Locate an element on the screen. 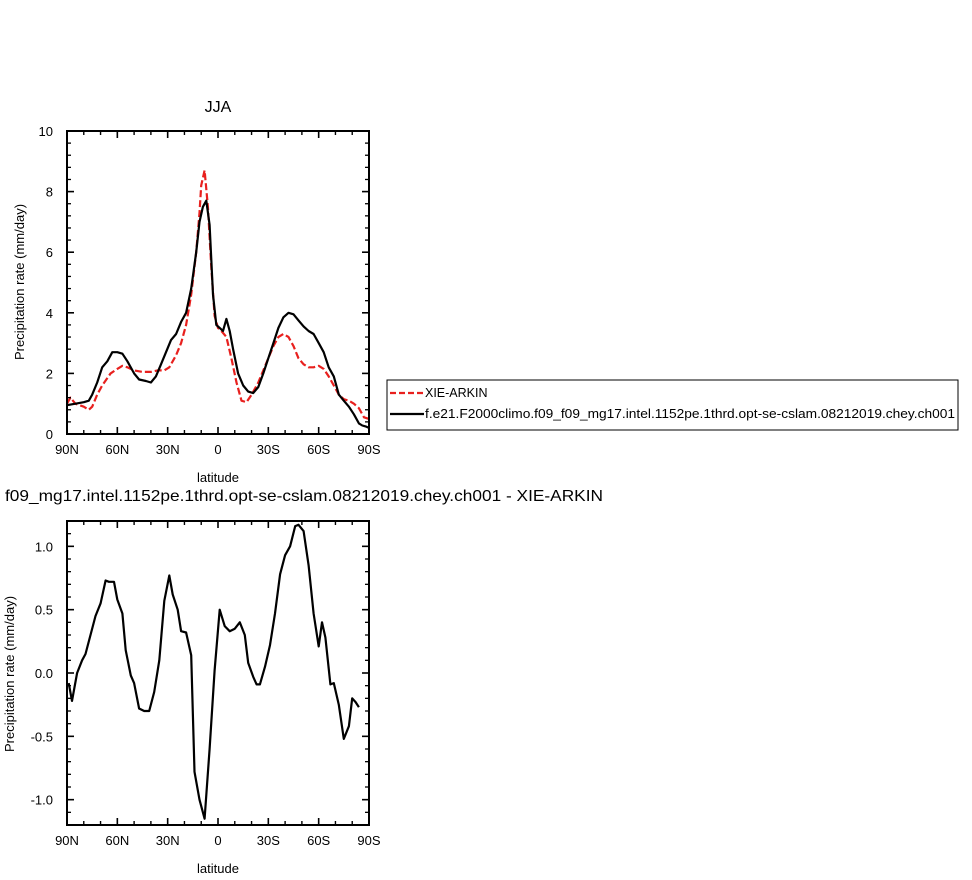 The width and height of the screenshot is (972, 880). bottom-axes: 90N 60N 30N 0 30S 60S 90S -1.0 -0.5 0.0 0.5 1.0 is located at coordinates (206, 684).